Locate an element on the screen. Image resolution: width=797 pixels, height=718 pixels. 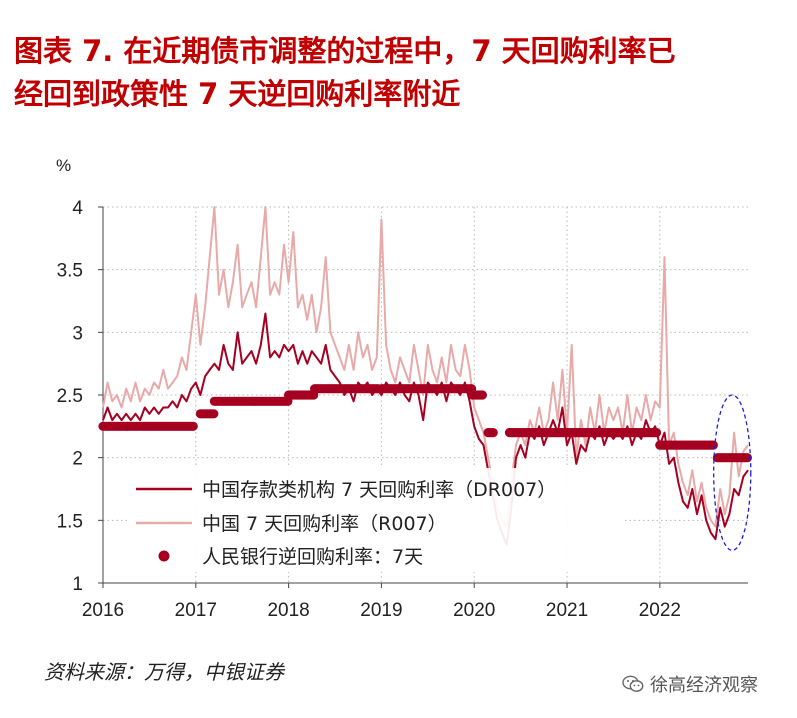
chart-title-line-2: 经回到政策性 7 天逆回购利率附近 is located at coordinates (237, 94).